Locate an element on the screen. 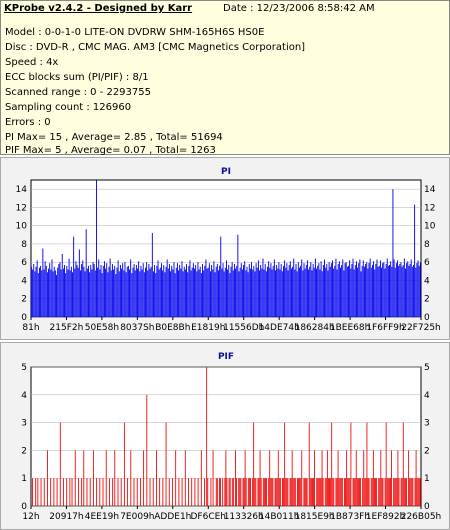  x-tick-label: 1BEE68h is located at coordinates (350, 328).